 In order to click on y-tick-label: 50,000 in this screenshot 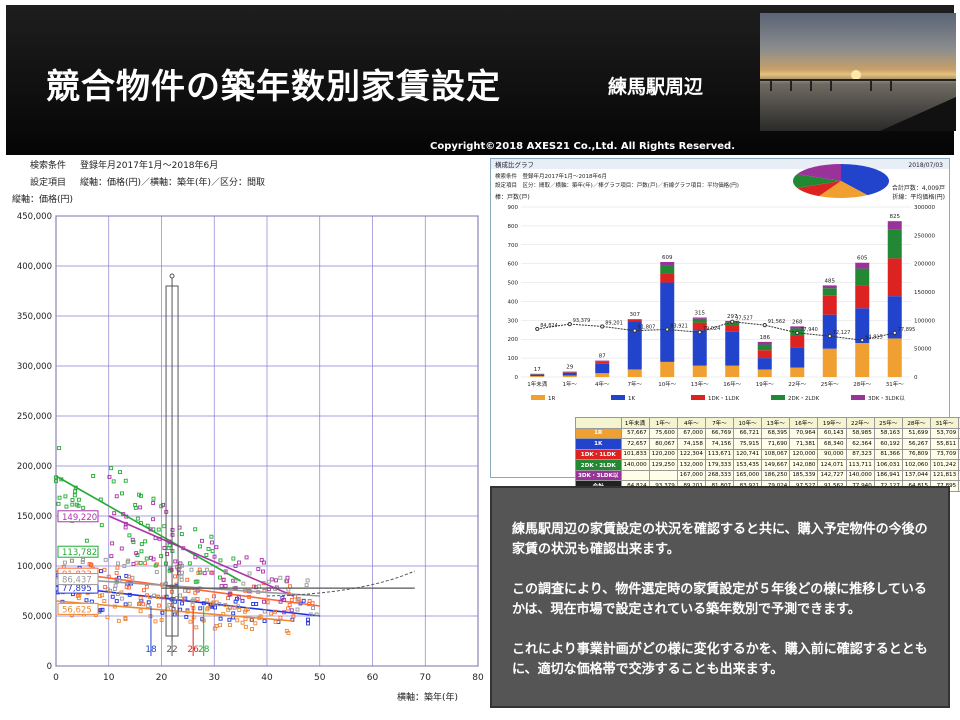, I will do `click(37, 617)`.